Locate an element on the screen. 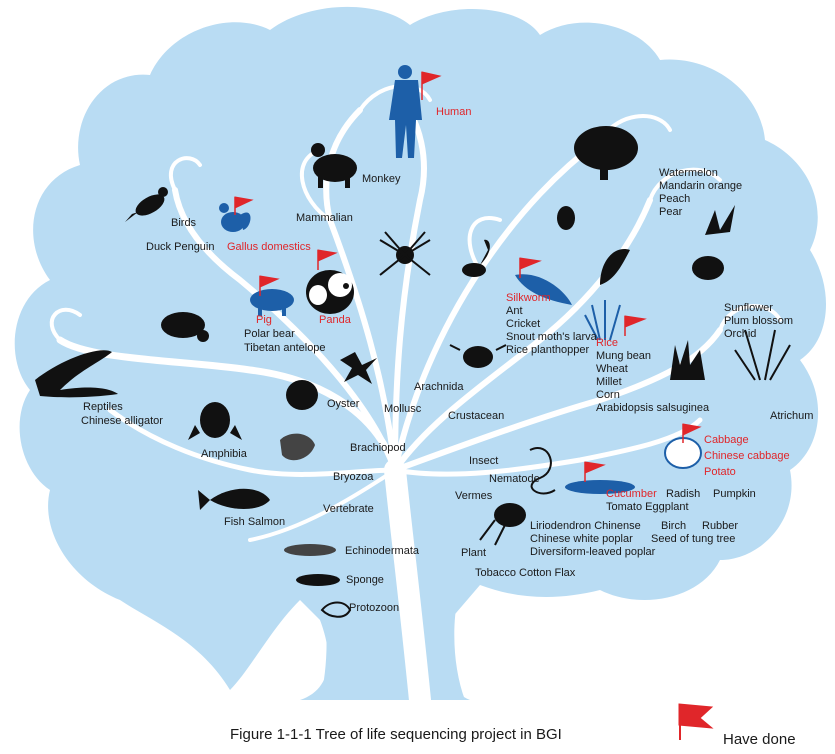 Image resolution: width=835 pixels, height=754 pixels. label-arachnida: Arachnida is located at coordinates (439, 387).